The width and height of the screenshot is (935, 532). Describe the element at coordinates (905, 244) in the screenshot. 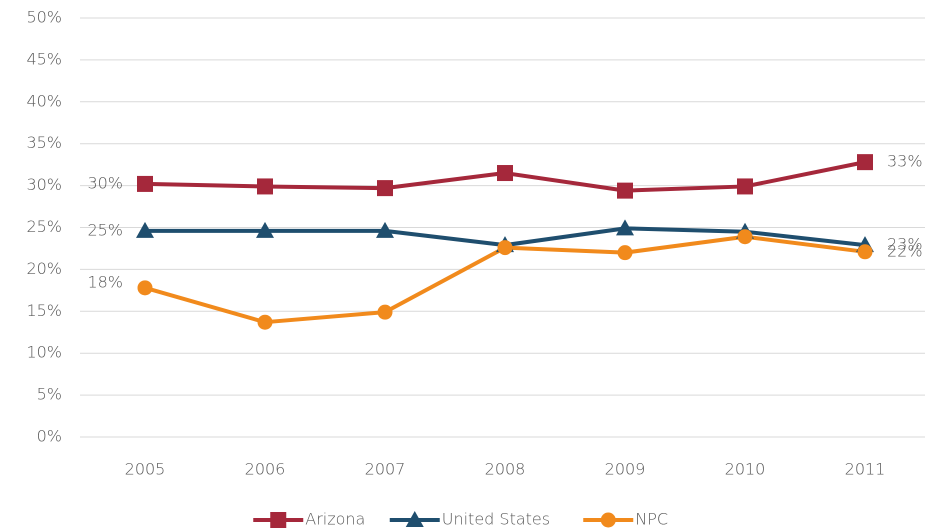

I see `data-label: 23%` at that location.